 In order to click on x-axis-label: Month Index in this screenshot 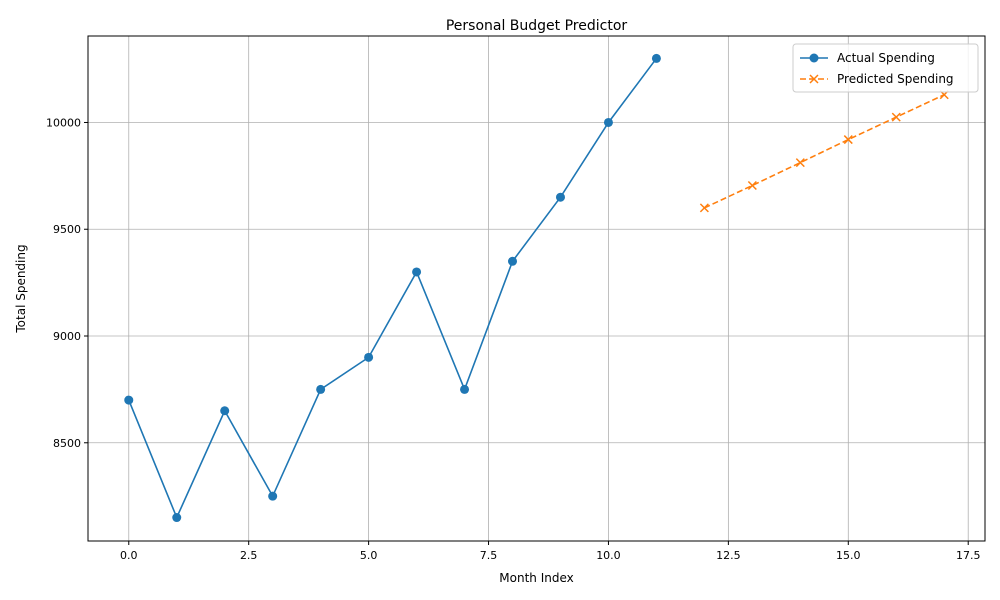, I will do `click(536, 578)`.